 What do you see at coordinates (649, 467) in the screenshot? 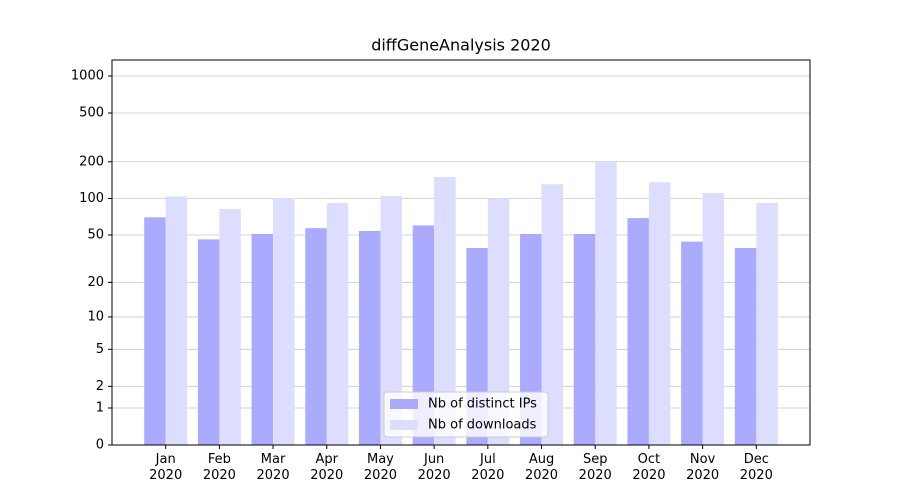
I see `x-tick-label: Oct 2020` at bounding box center [649, 467].